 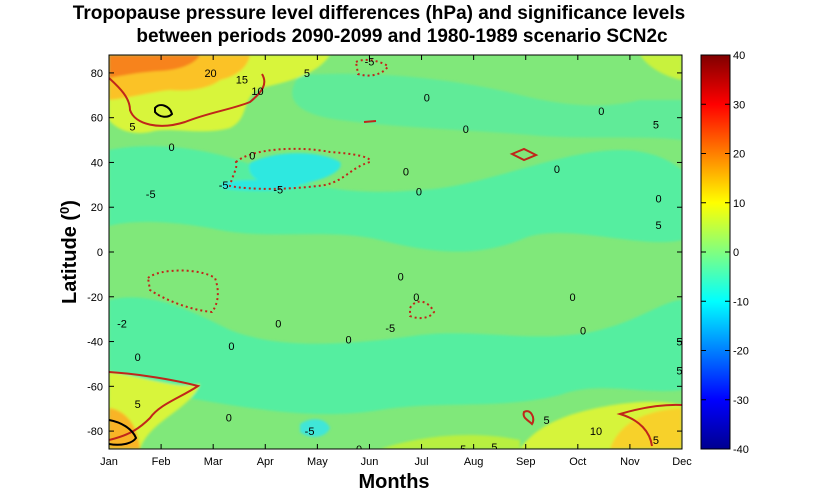 I want to click on x-tick-label: Mar, so click(x=213, y=462).